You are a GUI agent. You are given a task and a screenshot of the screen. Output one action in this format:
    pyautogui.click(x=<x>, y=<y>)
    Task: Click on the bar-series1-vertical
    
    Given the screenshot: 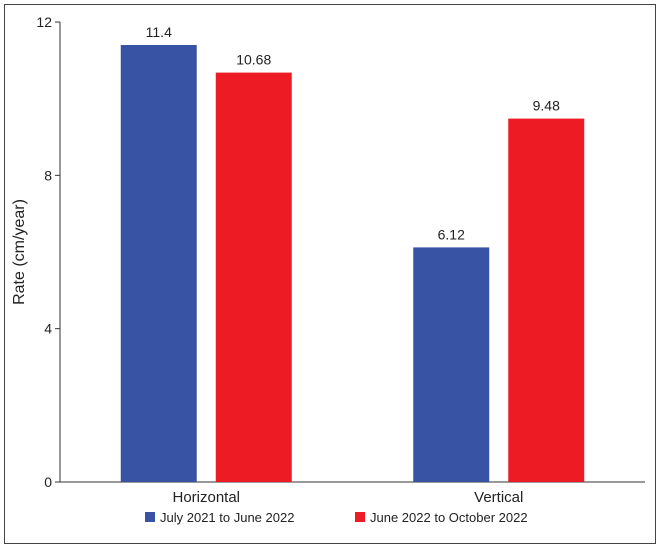 What is the action you would take?
    pyautogui.click(x=451, y=364)
    